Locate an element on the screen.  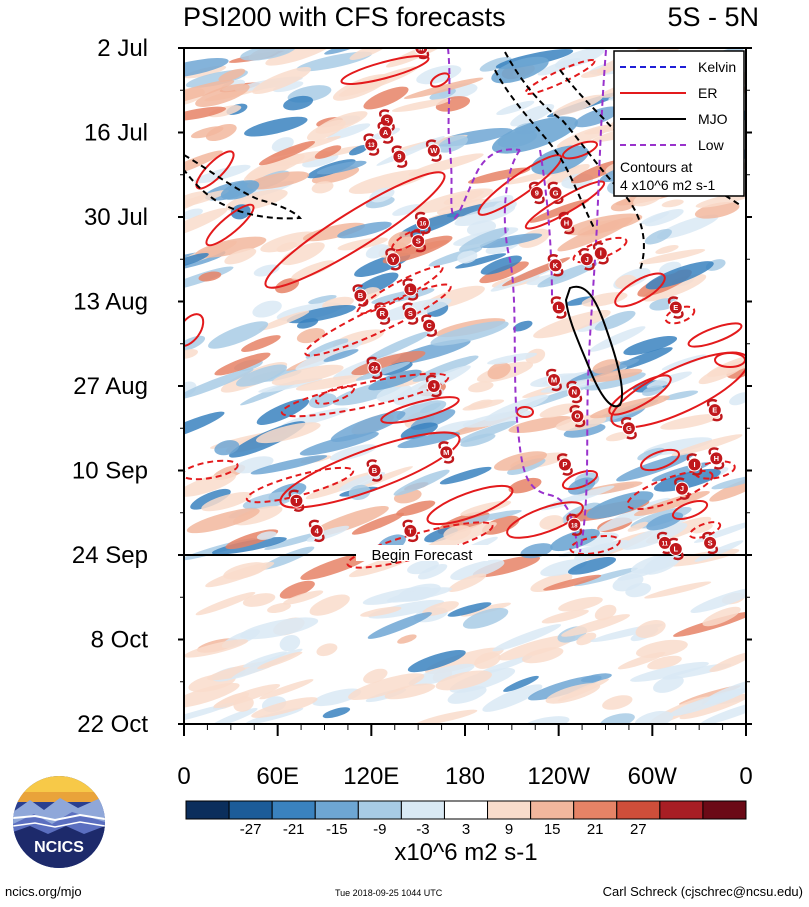
storm-marker: 16 is located at coordinates (422, 223).